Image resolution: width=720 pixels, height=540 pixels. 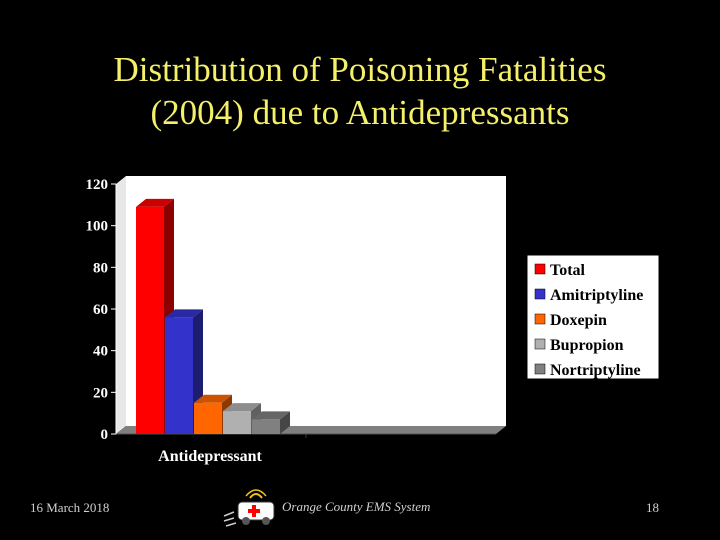 I want to click on legend-label: Bupropion, so click(x=587, y=345).